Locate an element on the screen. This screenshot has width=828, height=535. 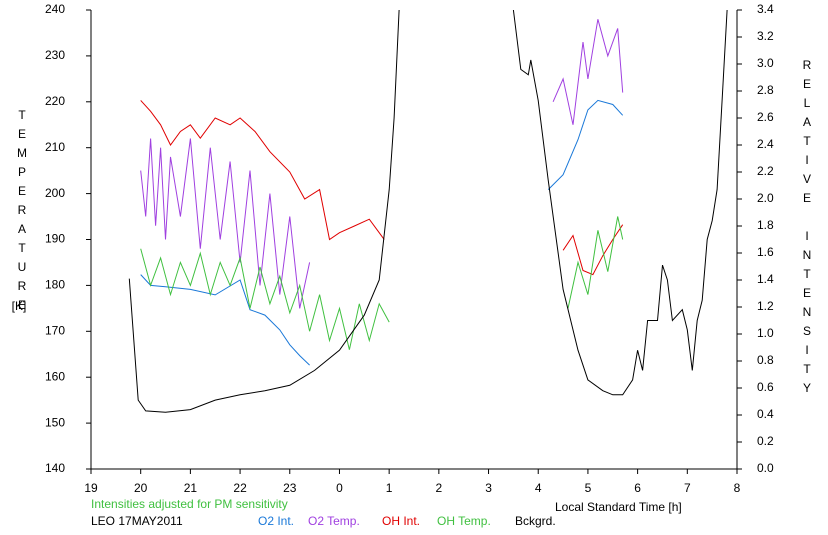
x-tick-label: 19 is located at coordinates (91, 488).